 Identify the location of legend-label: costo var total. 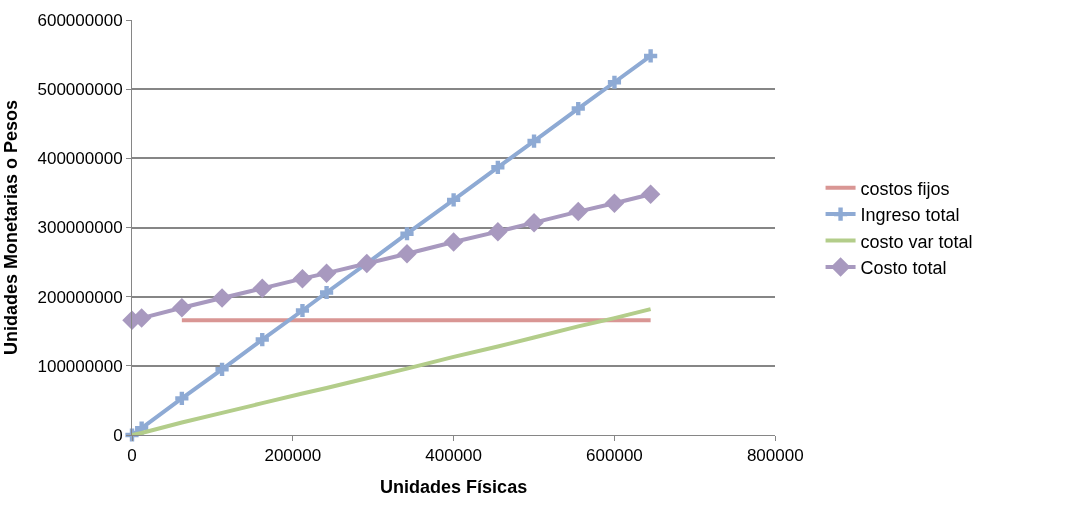
(916, 241).